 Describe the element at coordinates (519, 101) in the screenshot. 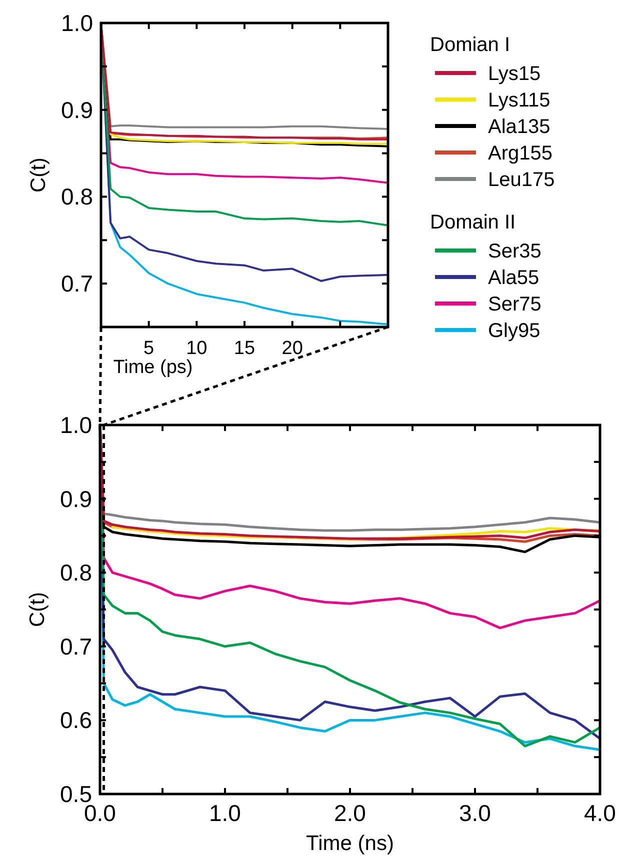

I see `legend-label: Lys115` at that location.